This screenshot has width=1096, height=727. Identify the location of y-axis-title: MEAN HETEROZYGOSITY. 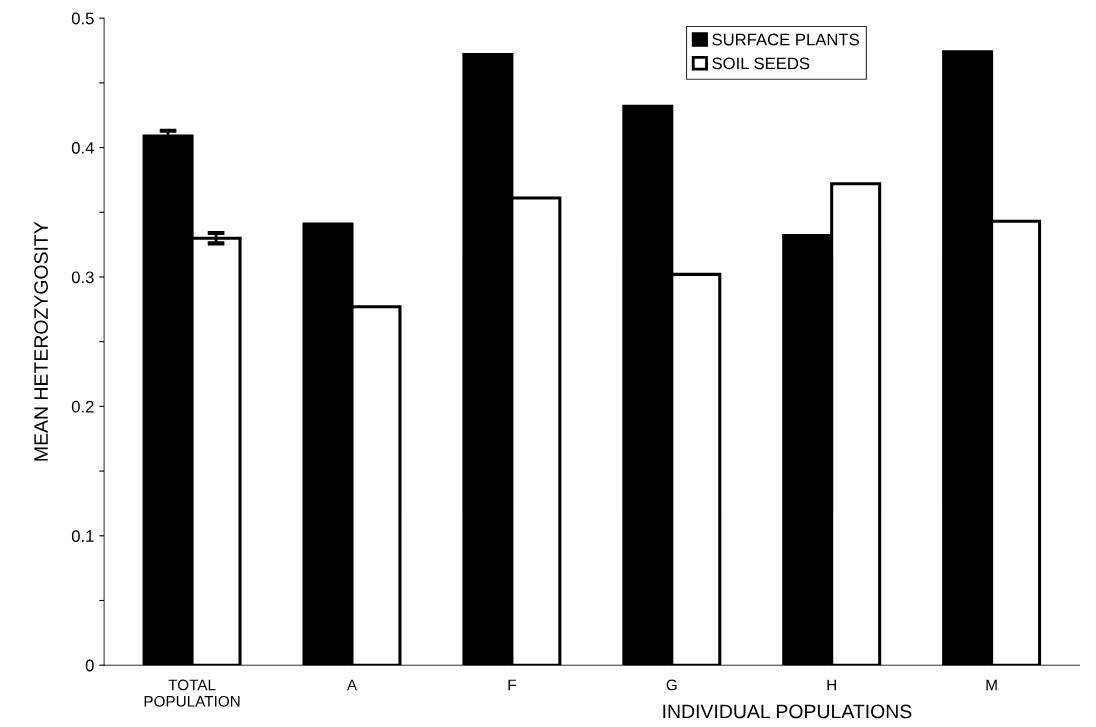
(41, 341).